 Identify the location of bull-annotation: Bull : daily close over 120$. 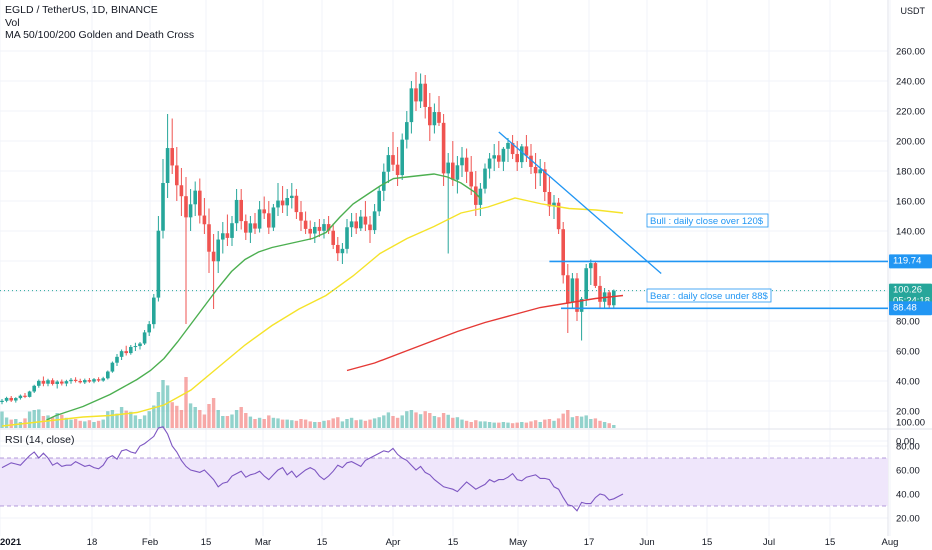
(707, 221).